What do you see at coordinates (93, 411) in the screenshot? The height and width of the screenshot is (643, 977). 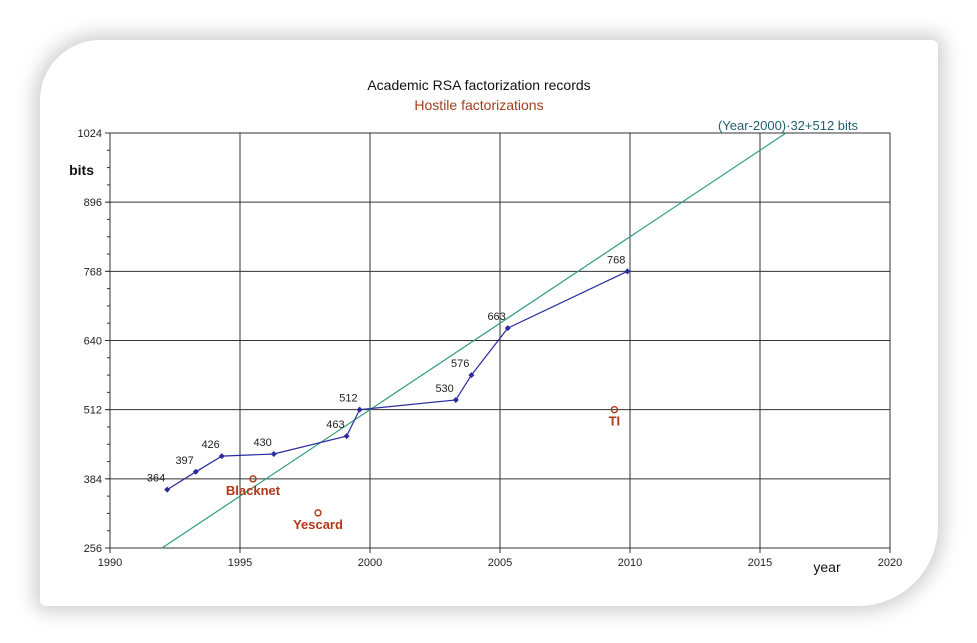 I see `y-tick-label: 512` at bounding box center [93, 411].